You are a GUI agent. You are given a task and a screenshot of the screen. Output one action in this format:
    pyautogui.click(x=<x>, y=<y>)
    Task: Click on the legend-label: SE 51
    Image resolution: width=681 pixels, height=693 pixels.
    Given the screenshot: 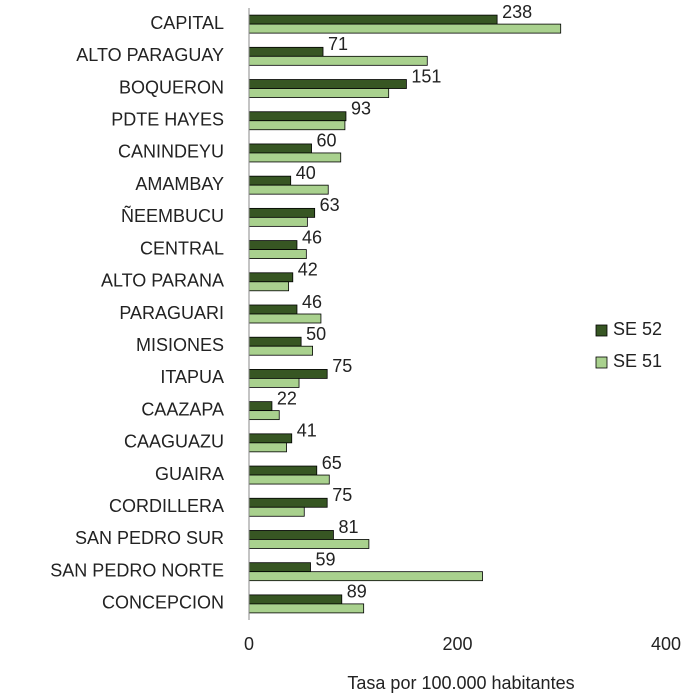 What is the action you would take?
    pyautogui.click(x=637, y=361)
    